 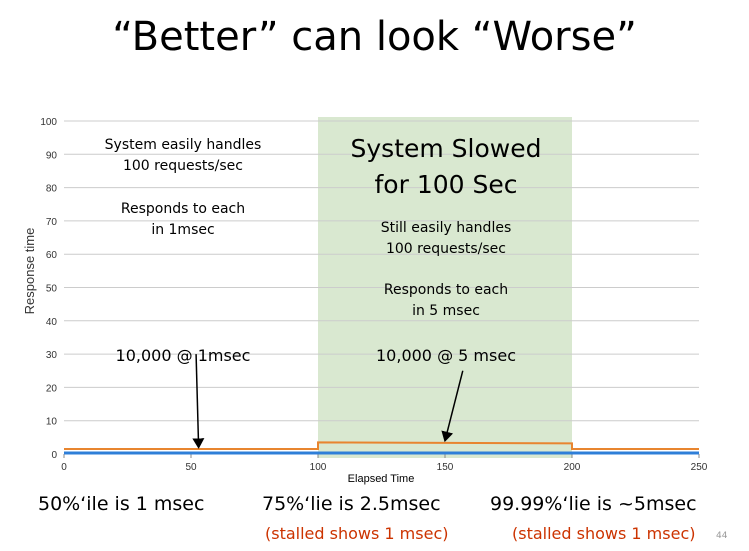 I want to click on x-tick-label: 200, so click(x=572, y=467).